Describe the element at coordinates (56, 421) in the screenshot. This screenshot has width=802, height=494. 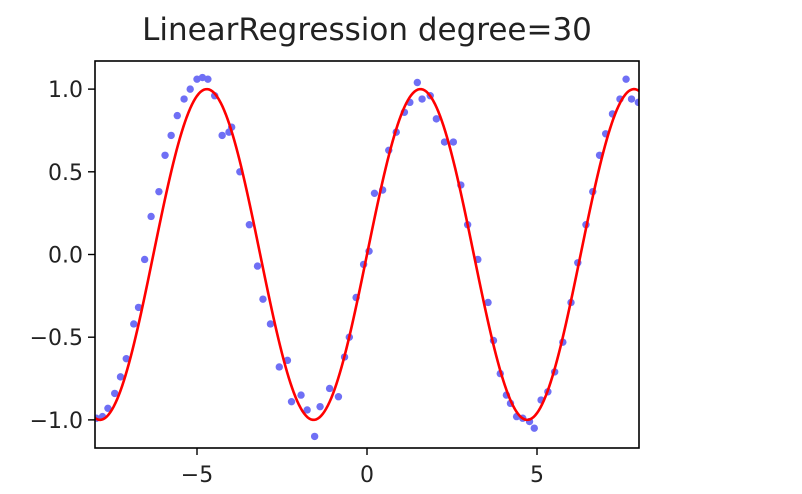
I see `y-tick-label: −1.0` at that location.